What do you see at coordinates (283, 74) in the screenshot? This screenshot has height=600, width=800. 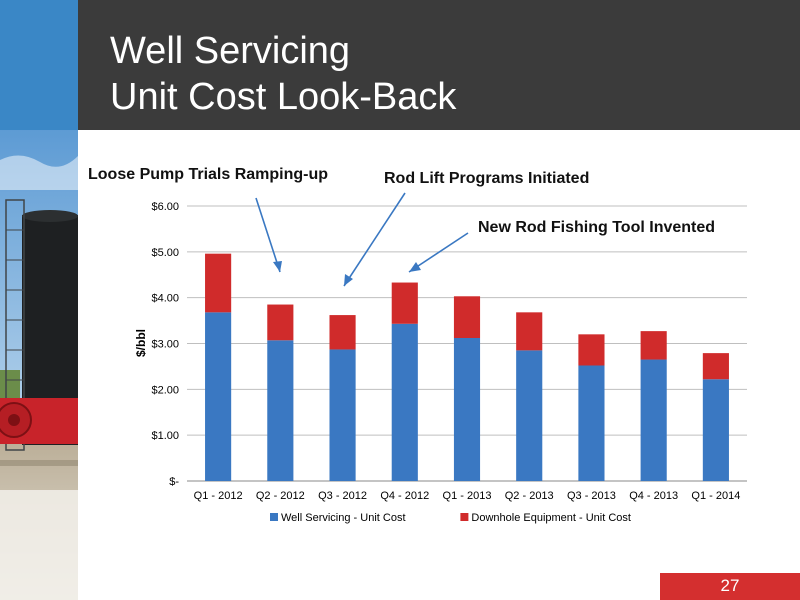 I see `slide-title: Well Servicing Unit Cost Look-Back` at bounding box center [283, 74].